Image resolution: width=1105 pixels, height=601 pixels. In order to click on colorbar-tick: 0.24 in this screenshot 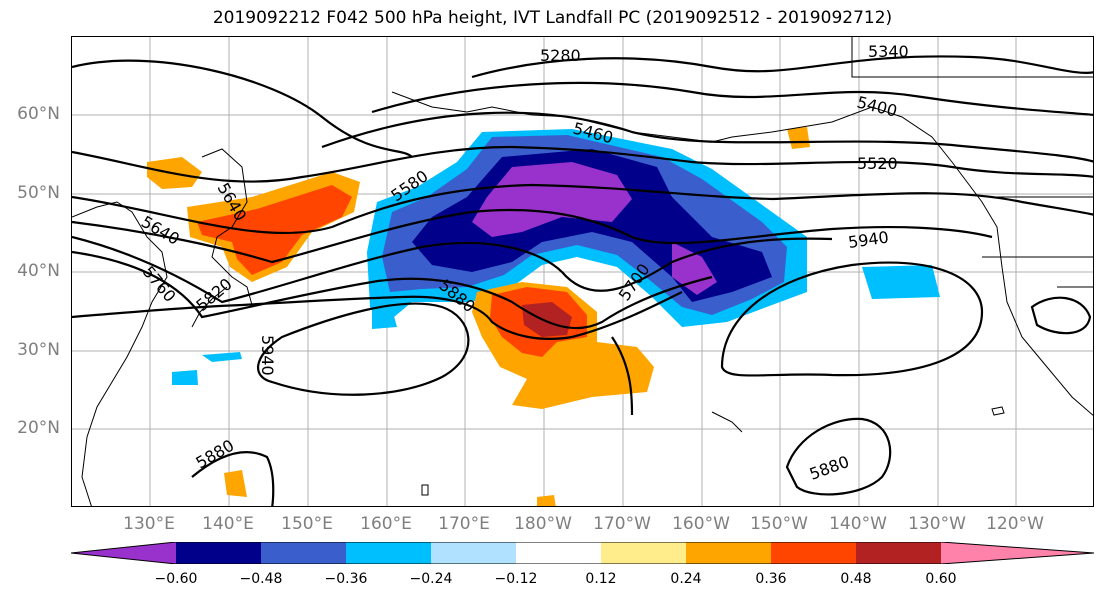, I will do `click(686, 579)`.